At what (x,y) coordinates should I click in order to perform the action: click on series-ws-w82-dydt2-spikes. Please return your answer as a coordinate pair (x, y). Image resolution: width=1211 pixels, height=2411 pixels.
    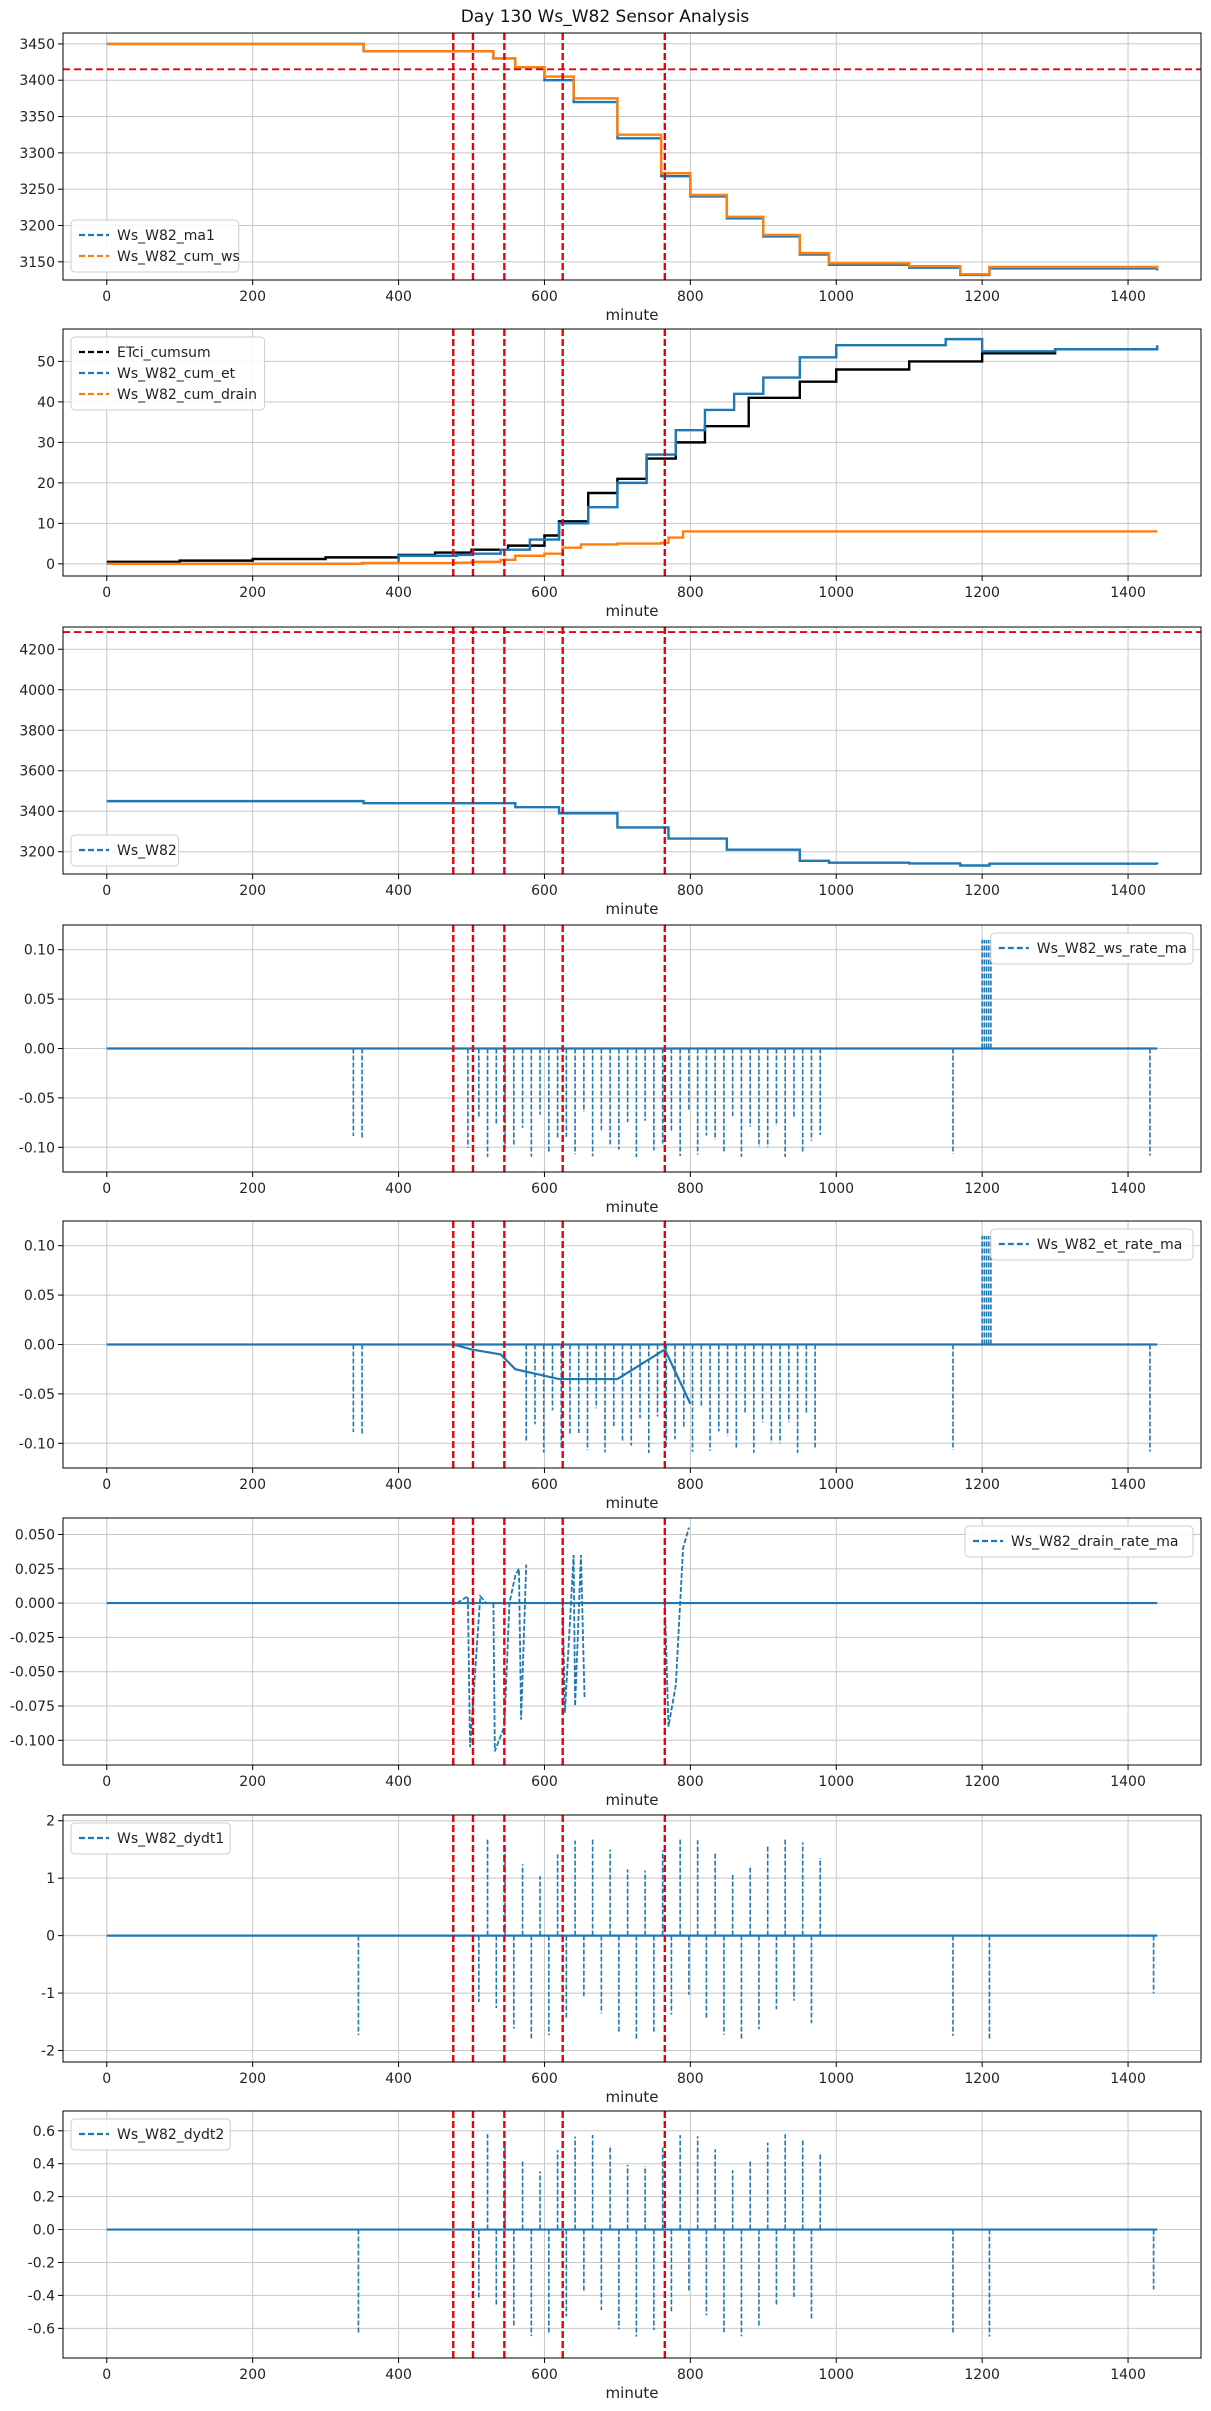
    Looking at the image, I should click on (650, 2235).